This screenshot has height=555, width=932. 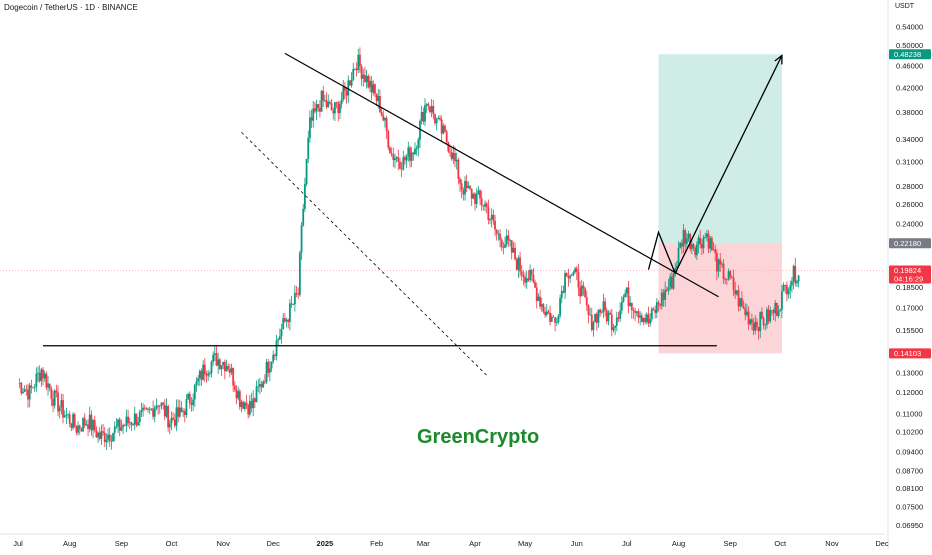 I want to click on price-tick-label: 0.17000, so click(x=909, y=307).